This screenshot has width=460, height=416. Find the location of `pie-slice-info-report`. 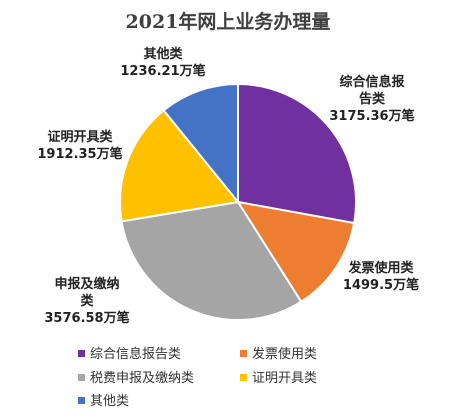

pie-slice-info-report is located at coordinates (297, 153).